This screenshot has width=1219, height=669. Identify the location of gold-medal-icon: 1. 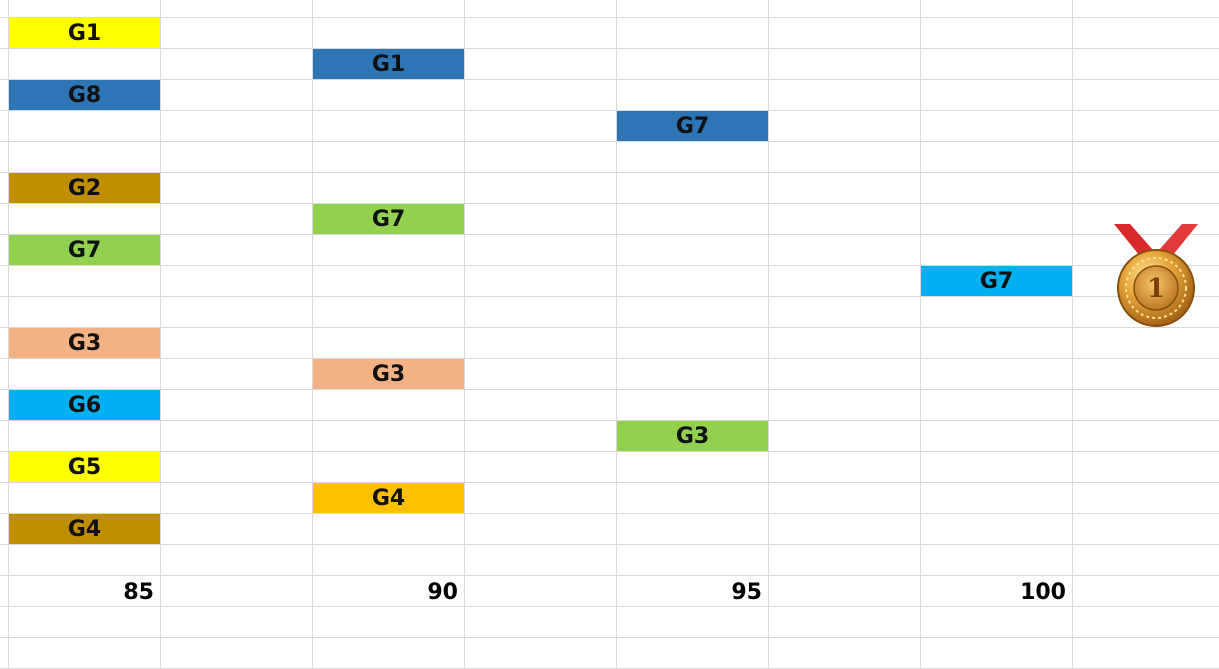
(1156, 275).